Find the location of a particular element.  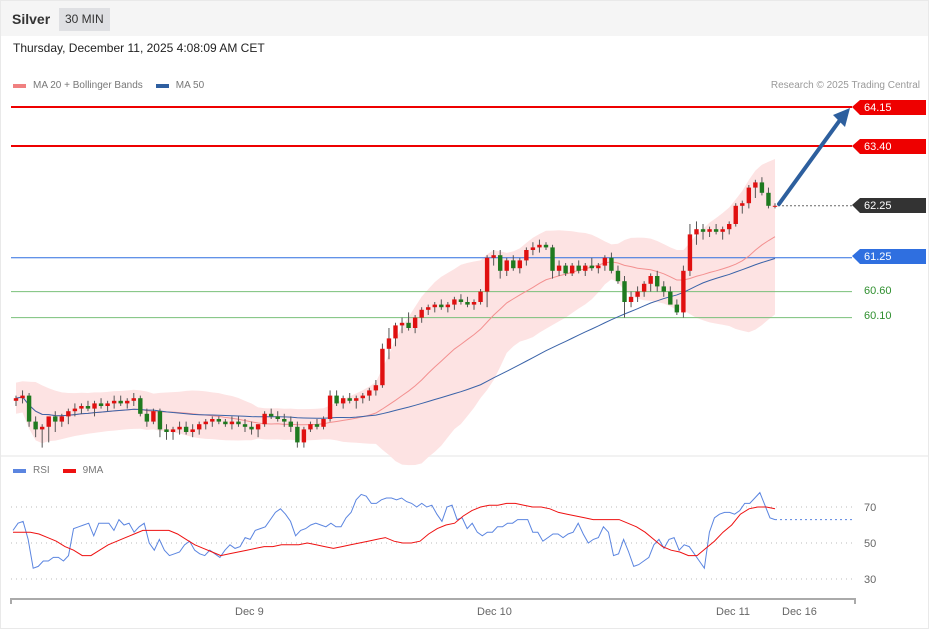

support-2-label: 60.10 is located at coordinates (878, 316).